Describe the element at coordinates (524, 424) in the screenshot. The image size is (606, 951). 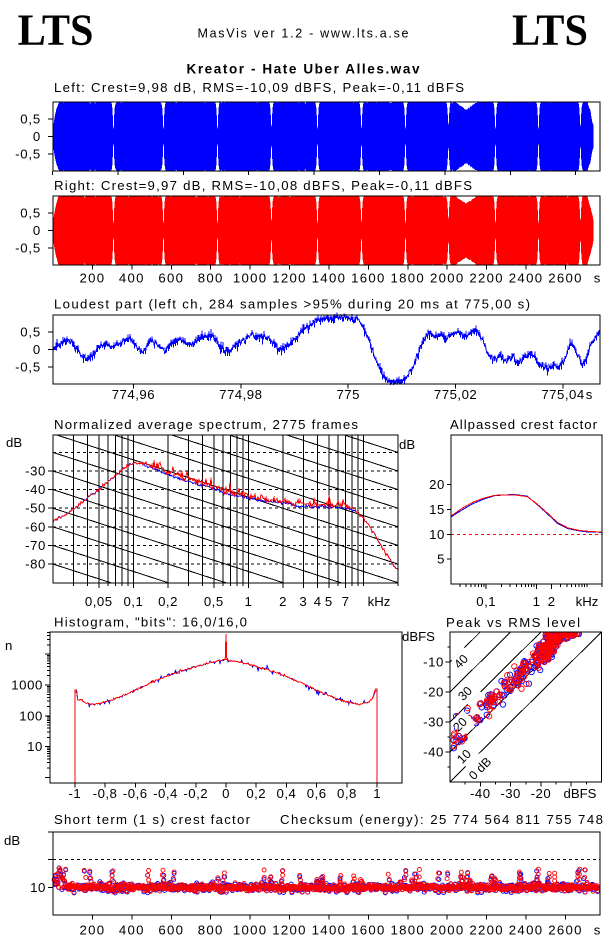
I see `svg-text: Allpassed crest factor` at that location.